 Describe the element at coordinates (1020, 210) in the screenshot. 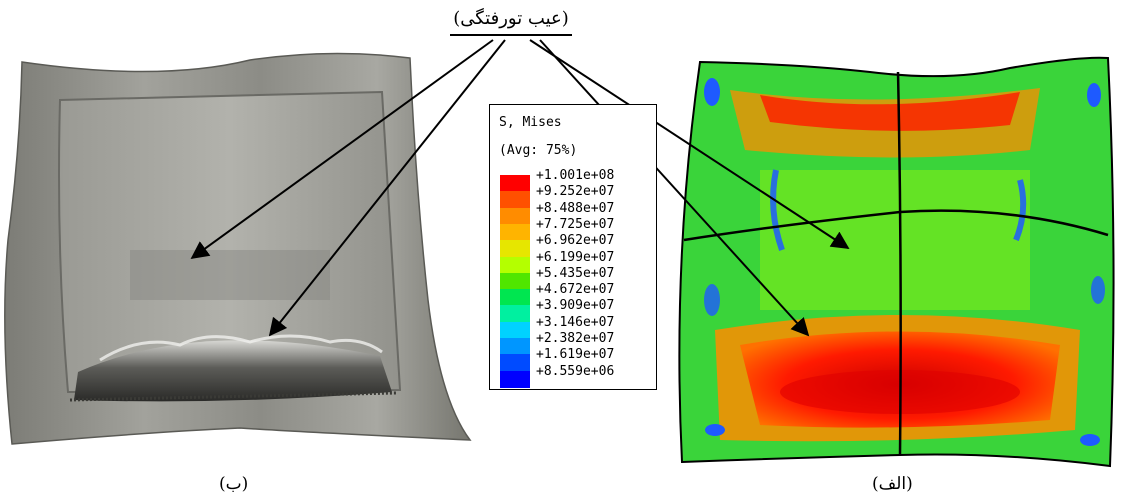

I see `sim-blue-right` at that location.